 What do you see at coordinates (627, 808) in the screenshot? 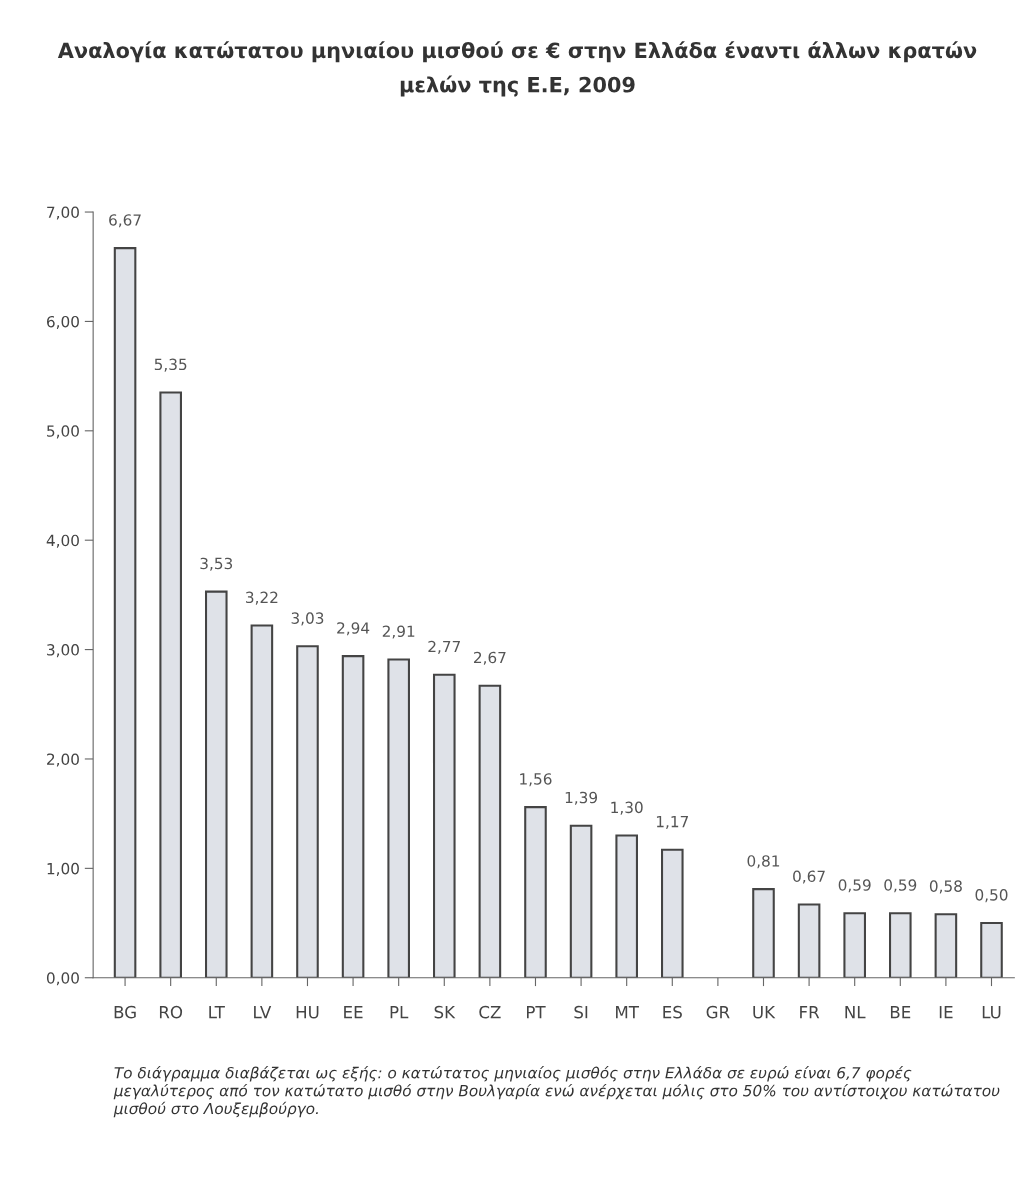
I see `data-label: 1,30` at bounding box center [627, 808].